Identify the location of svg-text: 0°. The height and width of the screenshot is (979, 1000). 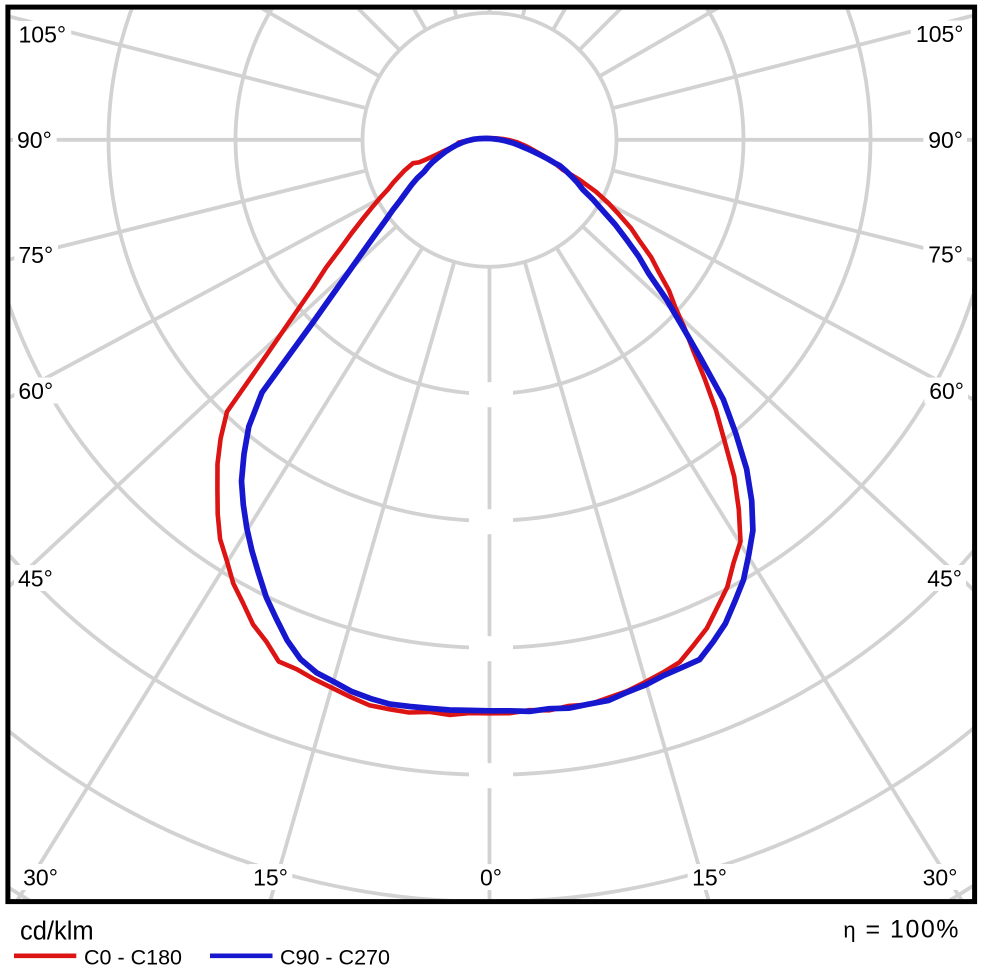
(491, 877).